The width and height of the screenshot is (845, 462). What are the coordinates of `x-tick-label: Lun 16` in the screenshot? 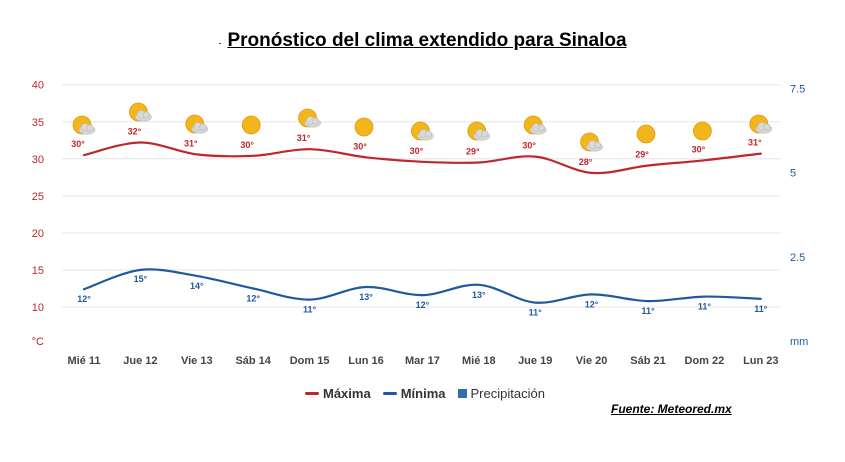 It's located at (365, 361).